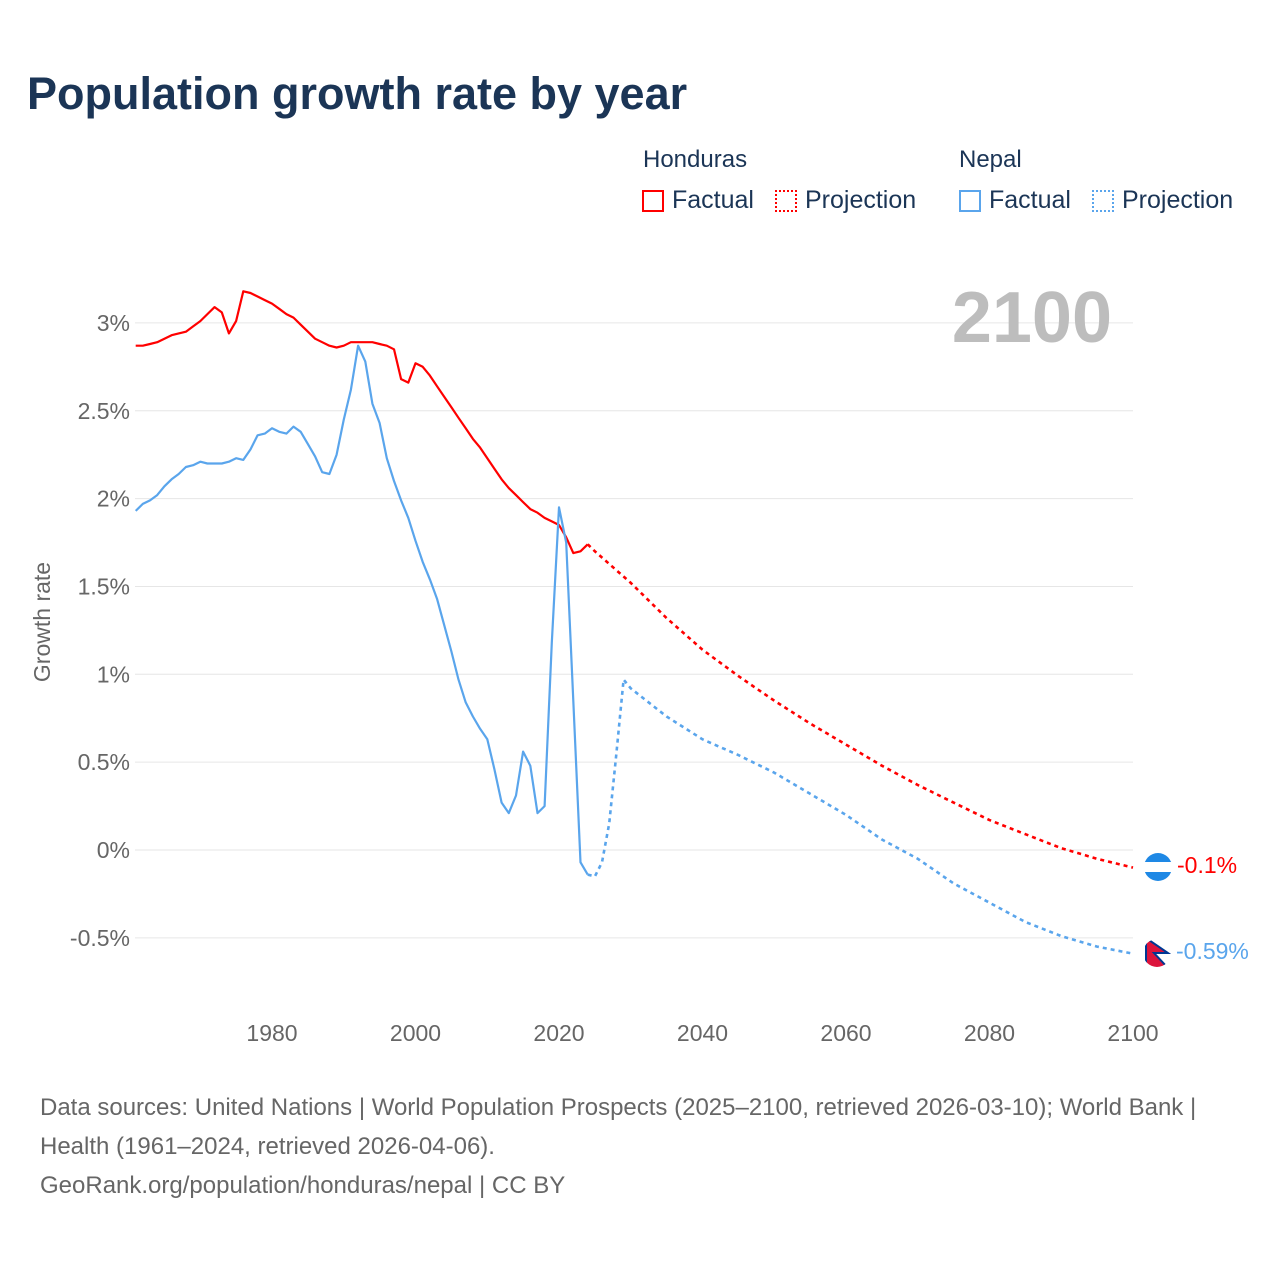  I want to click on series-line-honduras-projection, so click(860, 706).